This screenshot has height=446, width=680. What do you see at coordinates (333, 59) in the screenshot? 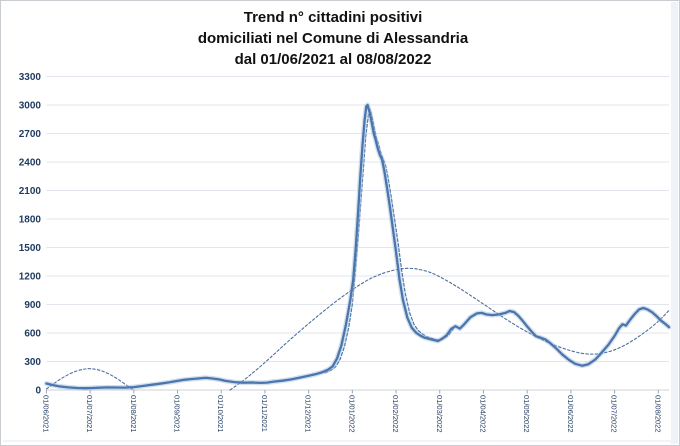
I see `chart-title-line-3: dal 01/06/2021 al 08/08/2022` at bounding box center [333, 59].